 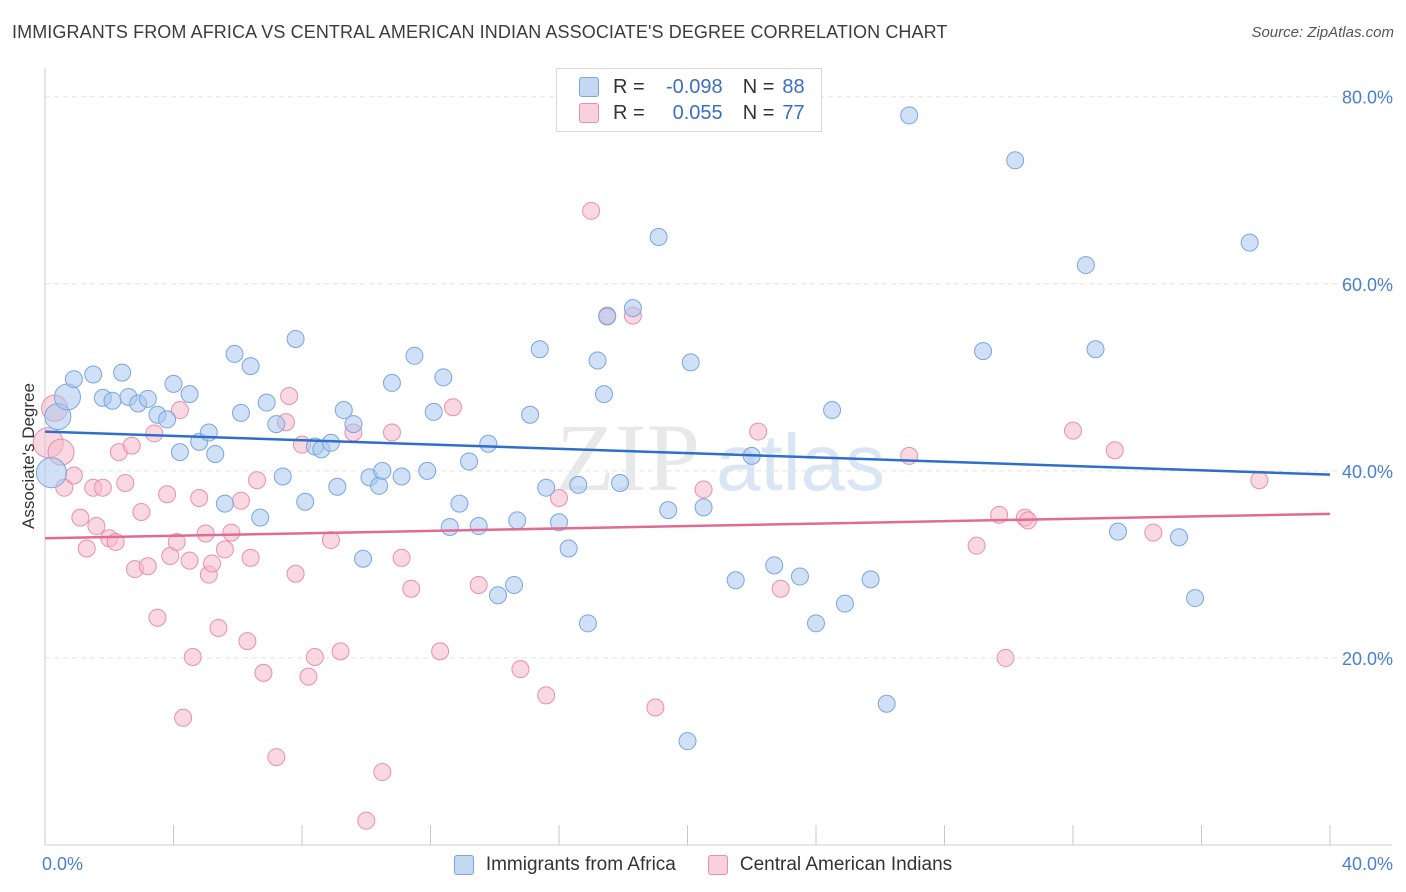 What do you see at coordinates (62, 864) in the screenshot?
I see `x-tick-label-min: 0.0%` at bounding box center [62, 864].